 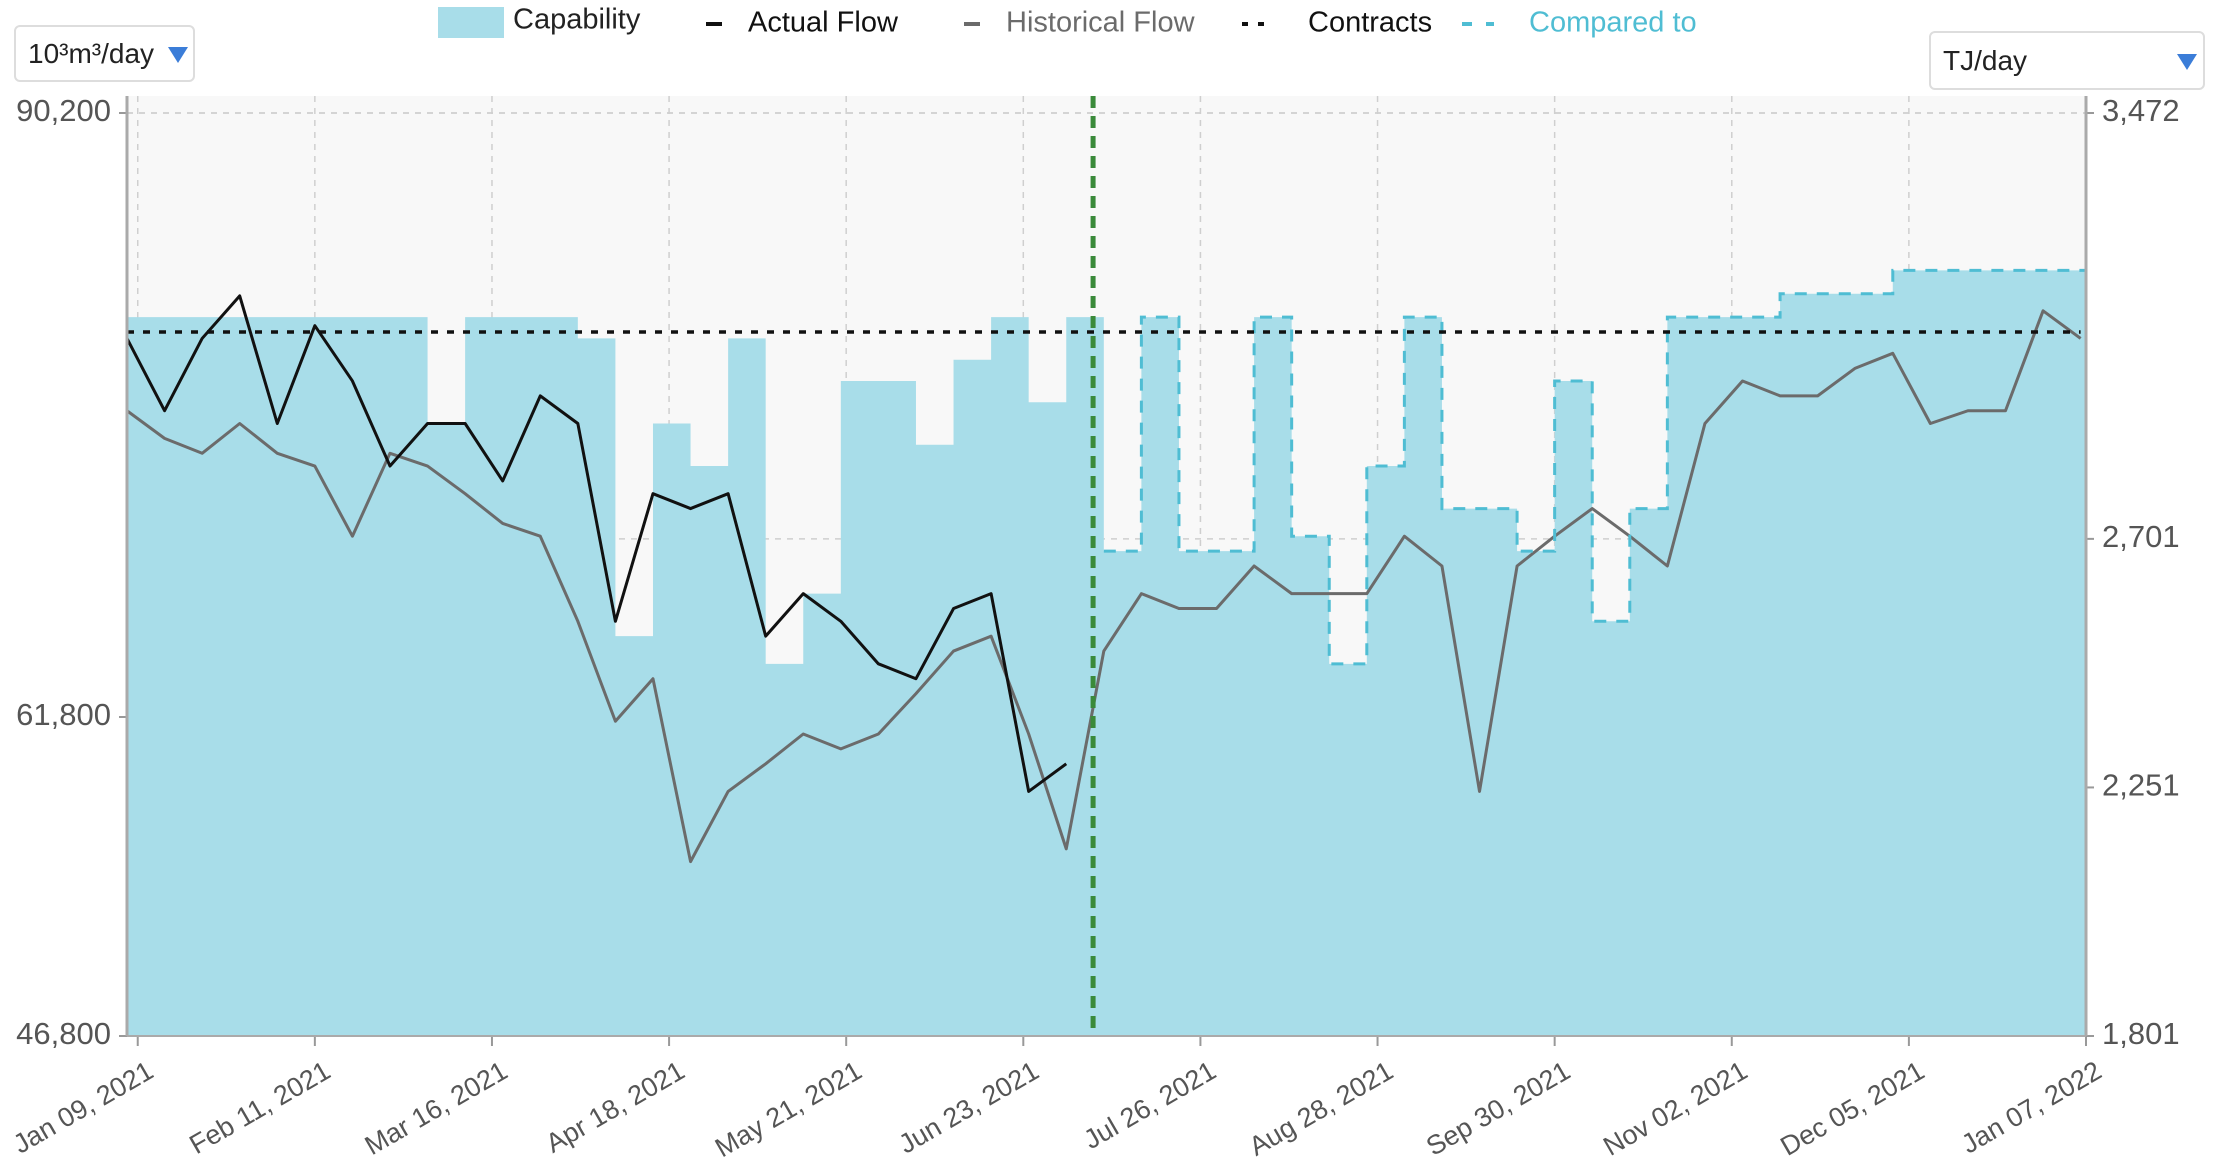 What do you see at coordinates (788, 1107) in the screenshot?
I see `x-tick-label: May 21, 2021` at bounding box center [788, 1107].